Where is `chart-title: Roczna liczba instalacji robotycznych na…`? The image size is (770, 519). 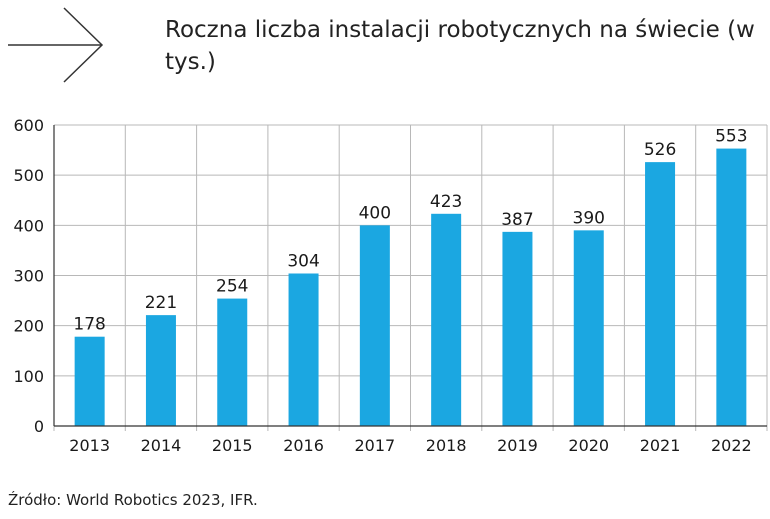 chart-title: Roczna liczba instalacji robotycznych na… is located at coordinates (460, 46).